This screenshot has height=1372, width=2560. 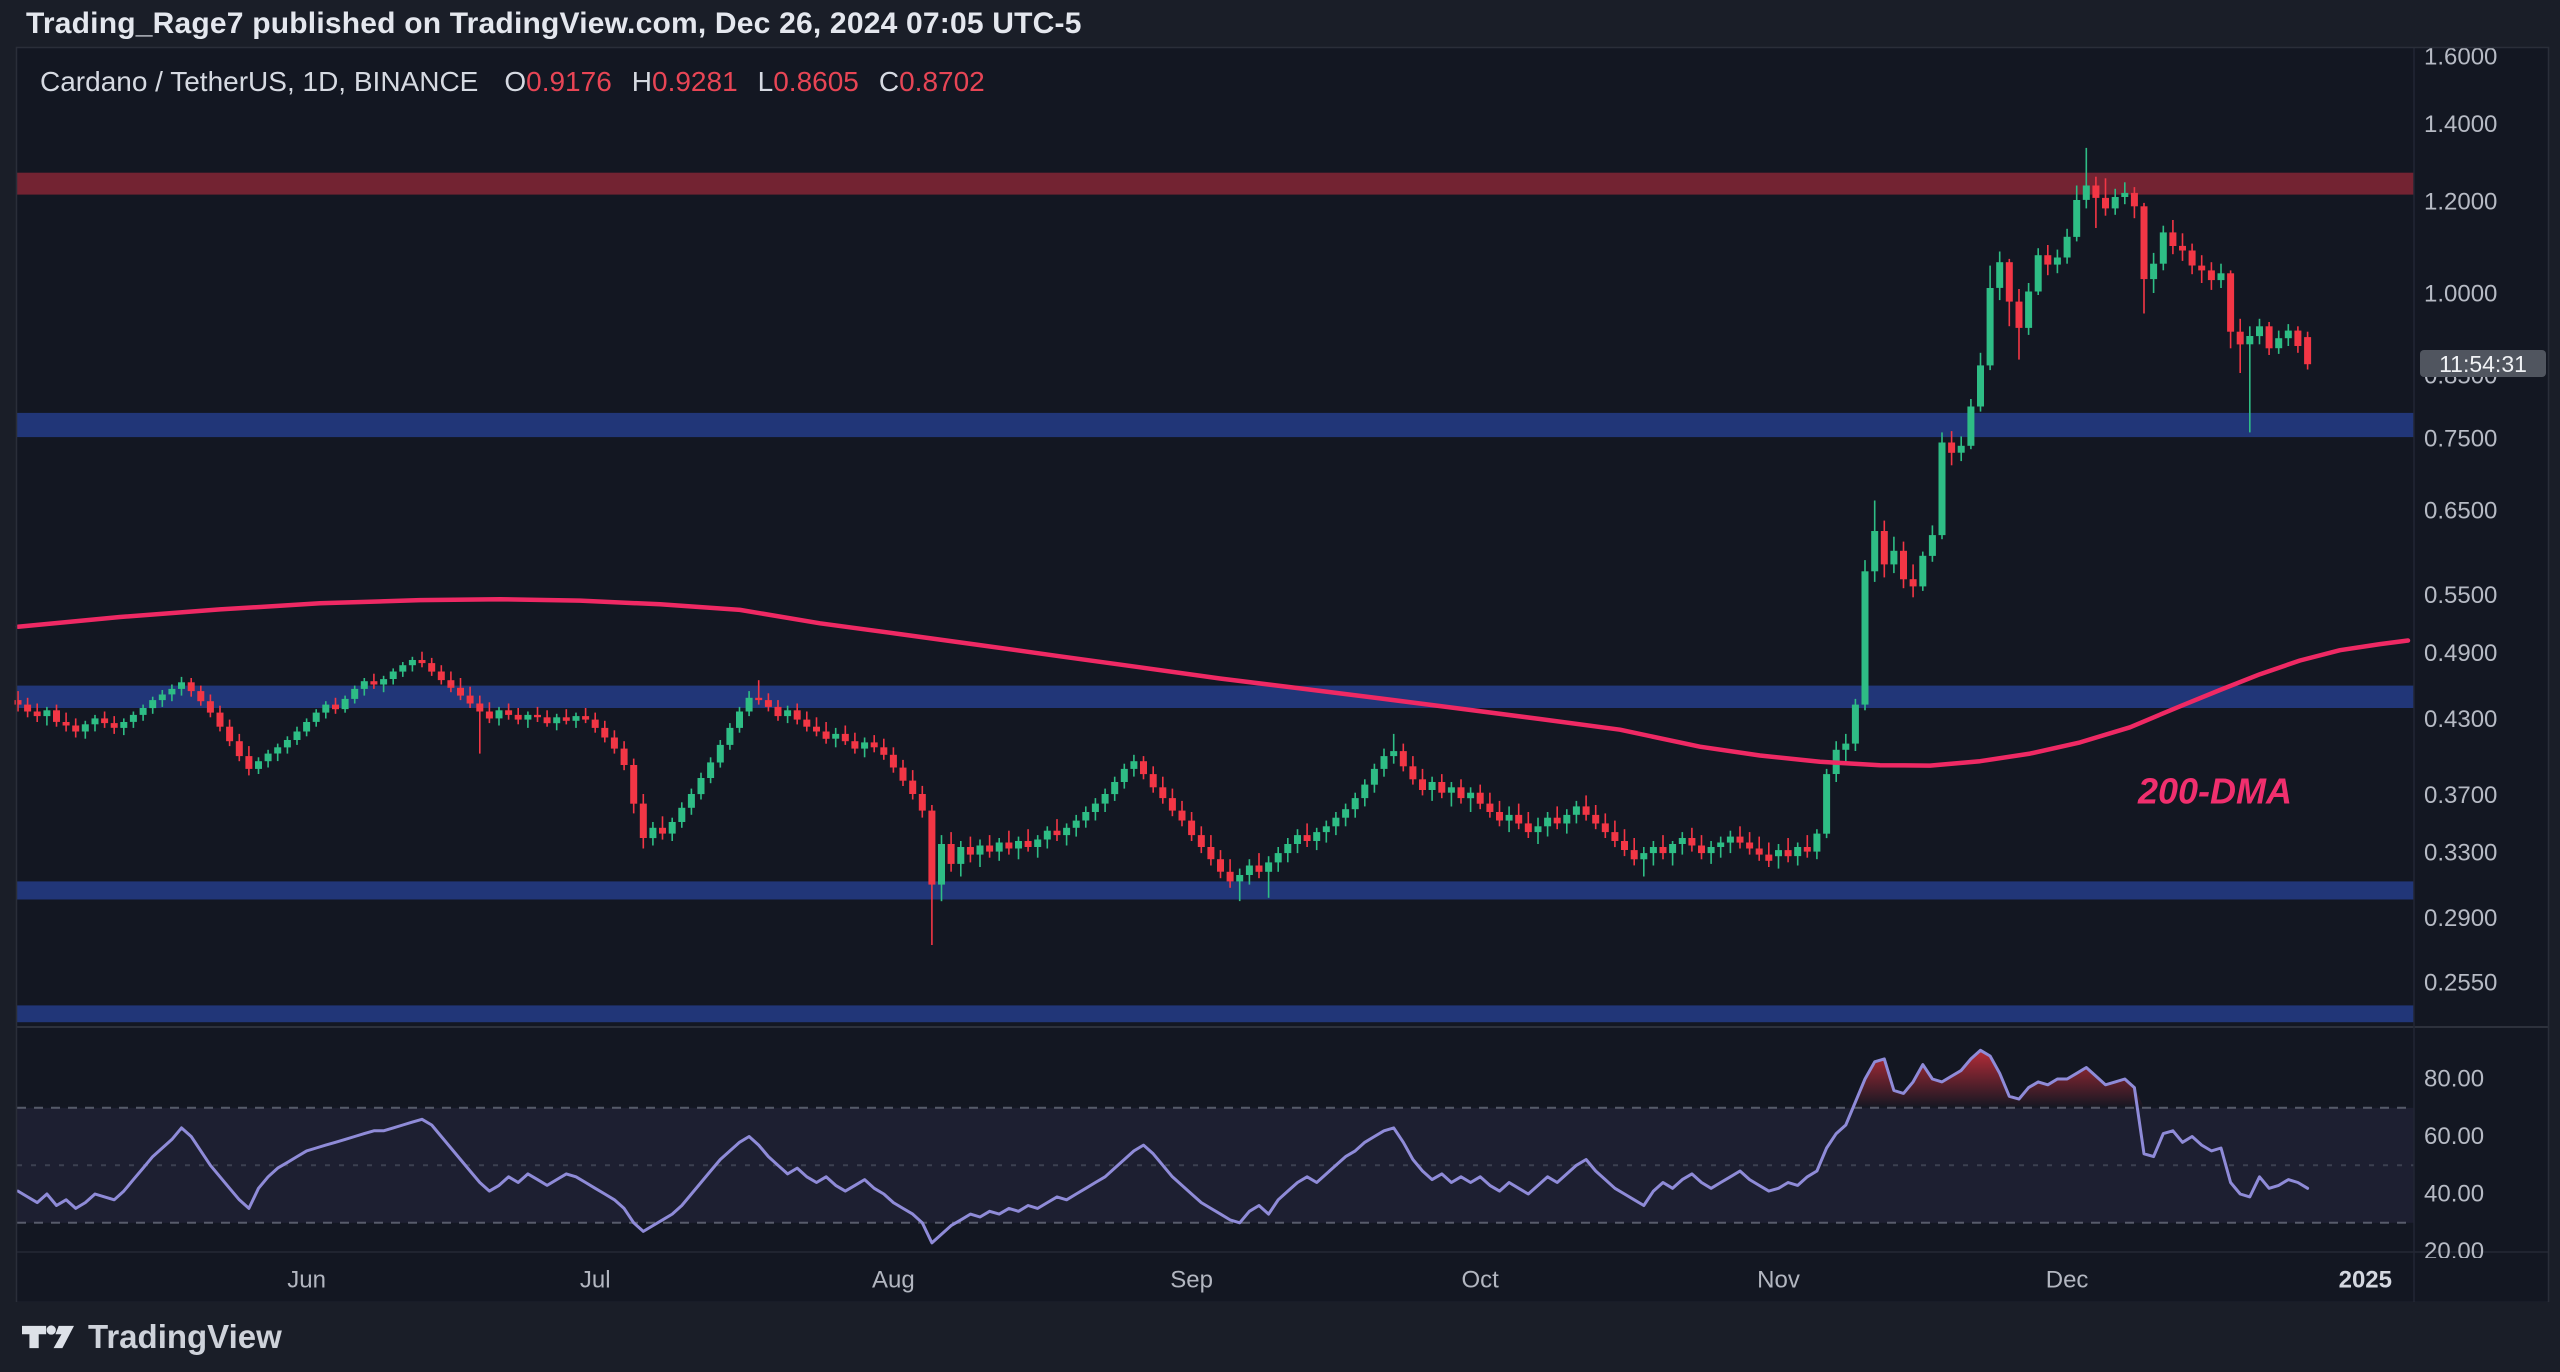 I want to click on tradingview-logo-icon, so click(x=48, y=1337).